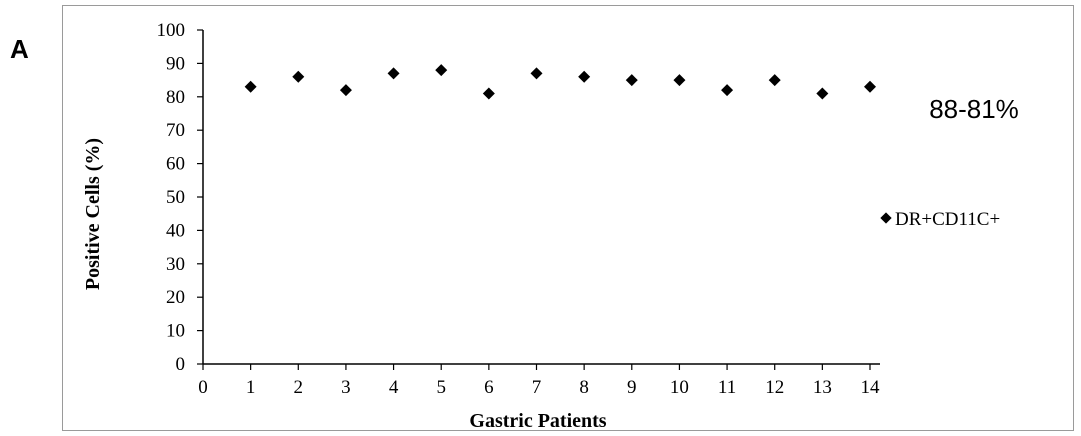 Image resolution: width=1081 pixels, height=436 pixels. What do you see at coordinates (947, 219) in the screenshot?
I see `legend-entry: DR+CD11C+` at bounding box center [947, 219].